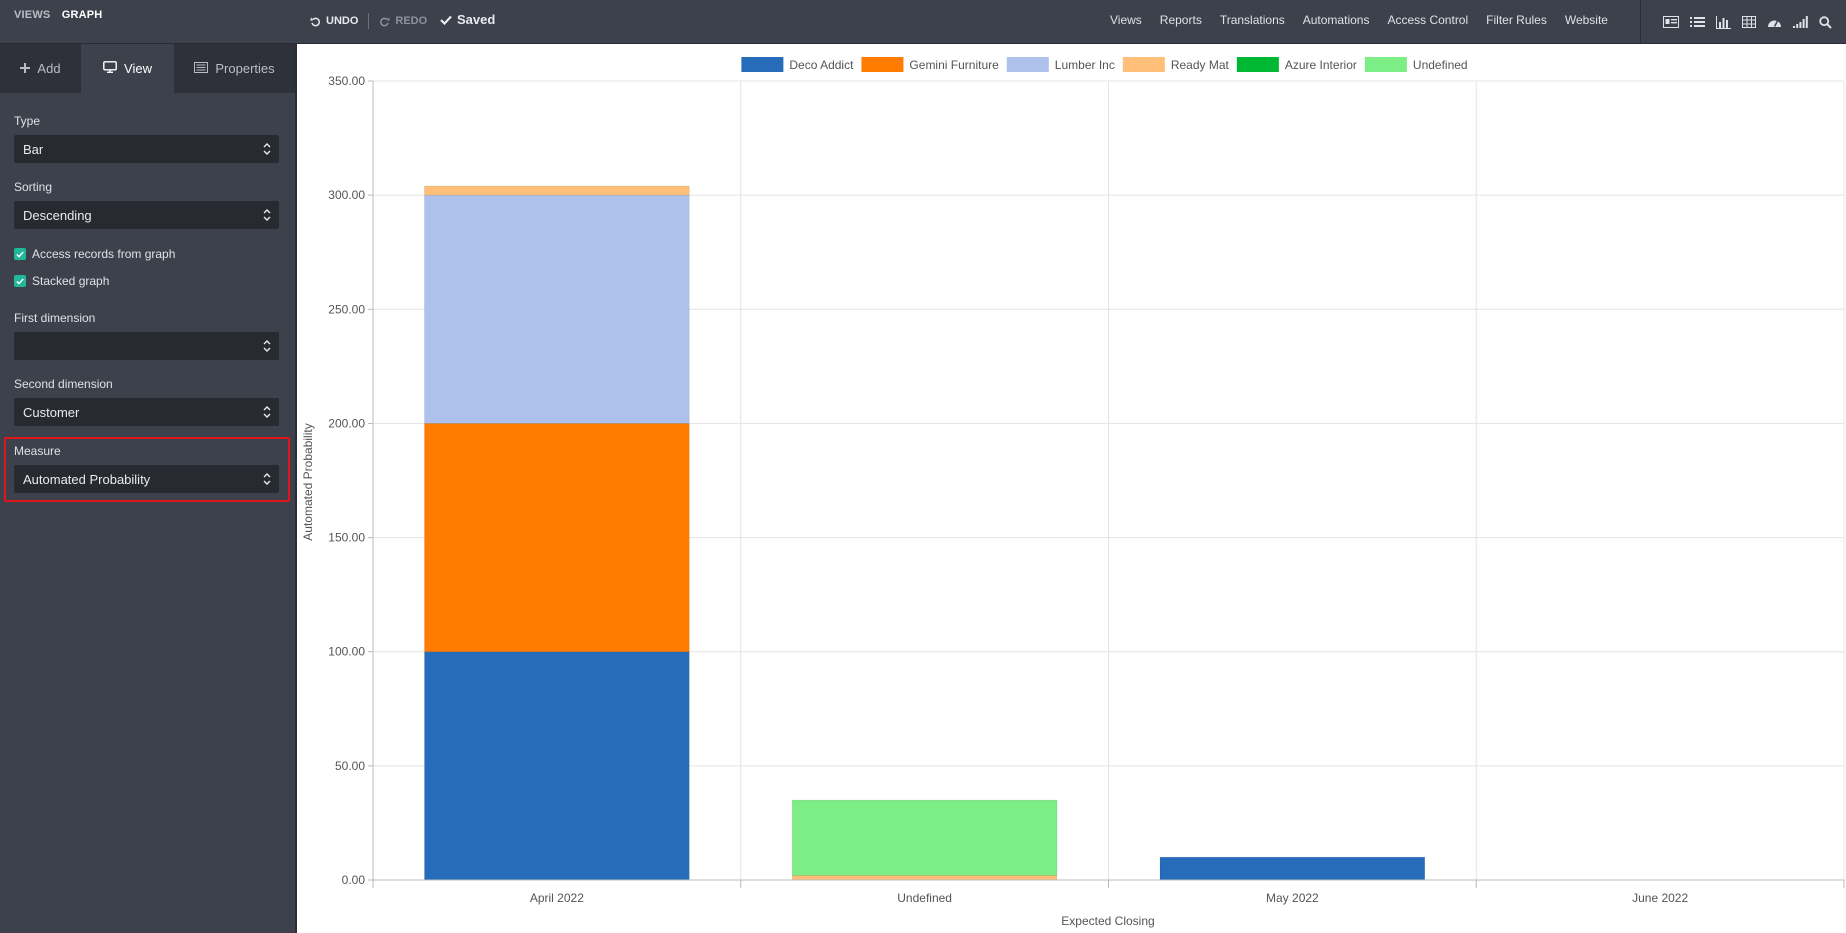 The image size is (1846, 933). Describe the element at coordinates (346, 423) in the screenshot. I see `y-tick-label: 200.00` at that location.